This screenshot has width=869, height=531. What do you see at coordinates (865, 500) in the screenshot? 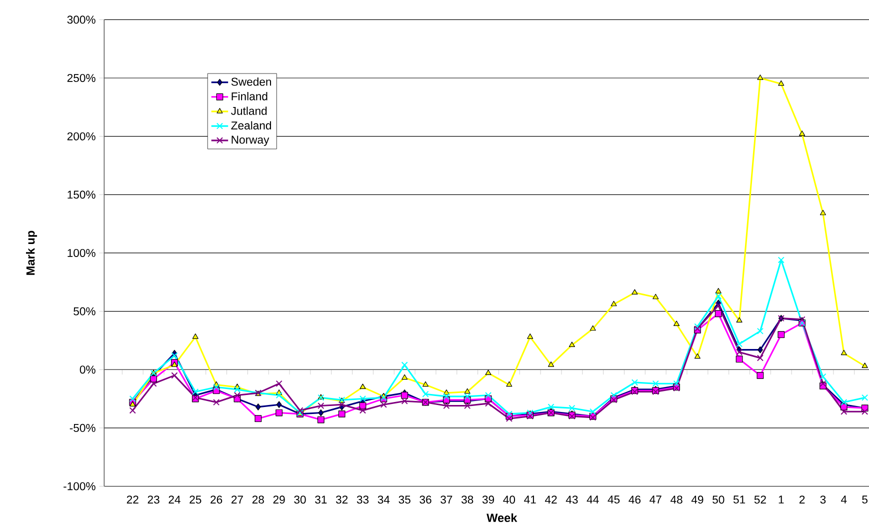
I see `x-tick-label: 5` at bounding box center [865, 500].